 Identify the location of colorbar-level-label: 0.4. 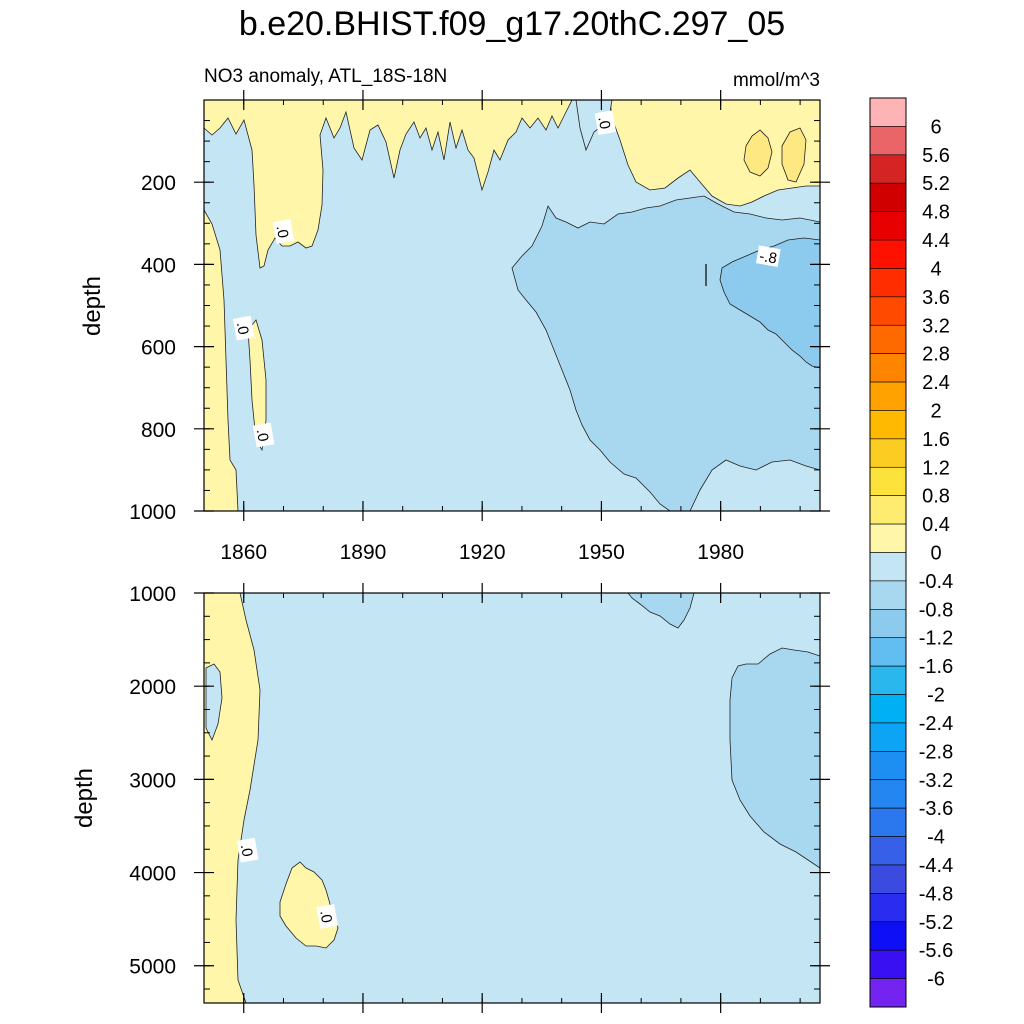
(936, 525).